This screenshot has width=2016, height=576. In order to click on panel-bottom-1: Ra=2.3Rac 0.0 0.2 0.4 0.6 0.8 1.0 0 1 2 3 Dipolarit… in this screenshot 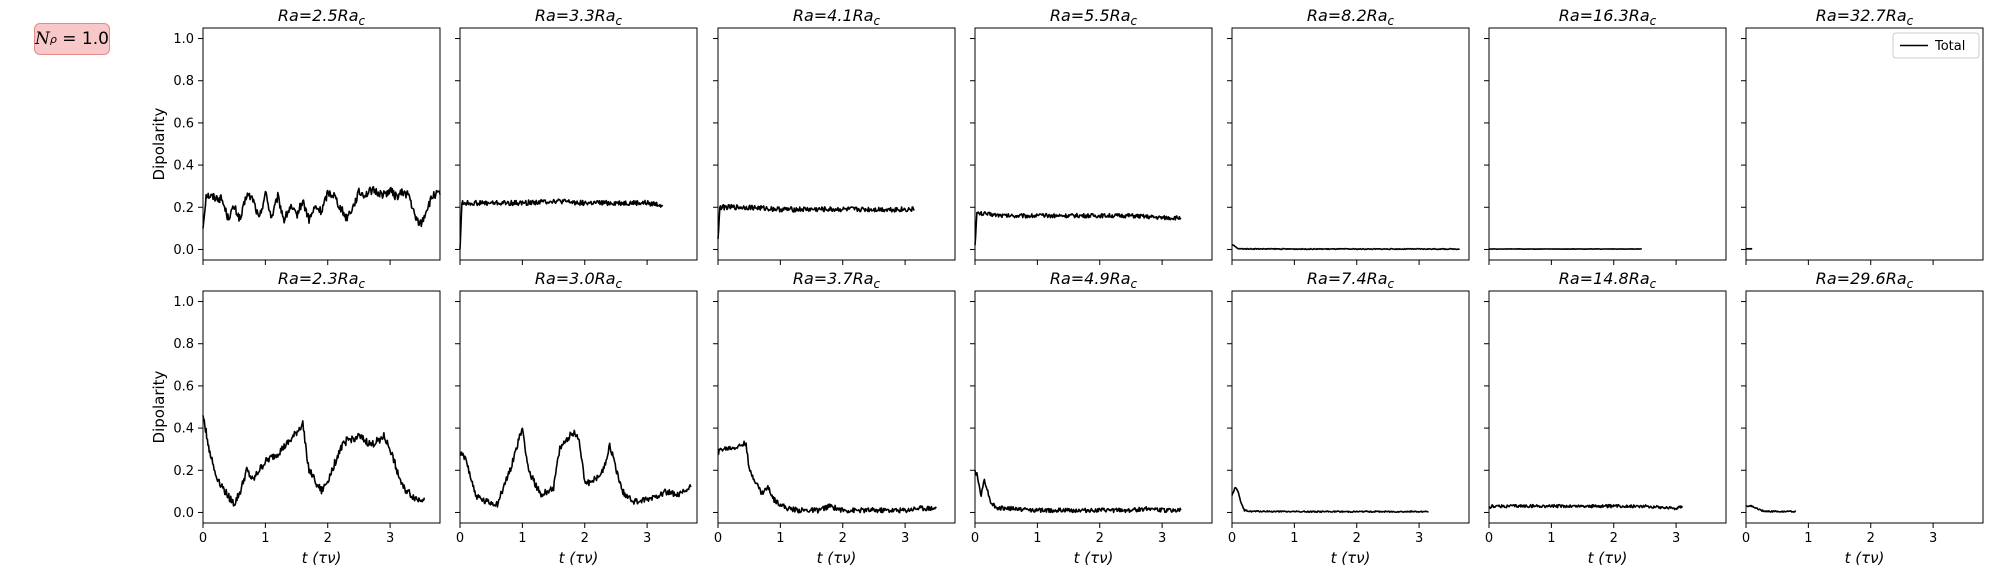, I will do `click(295, 418)`.